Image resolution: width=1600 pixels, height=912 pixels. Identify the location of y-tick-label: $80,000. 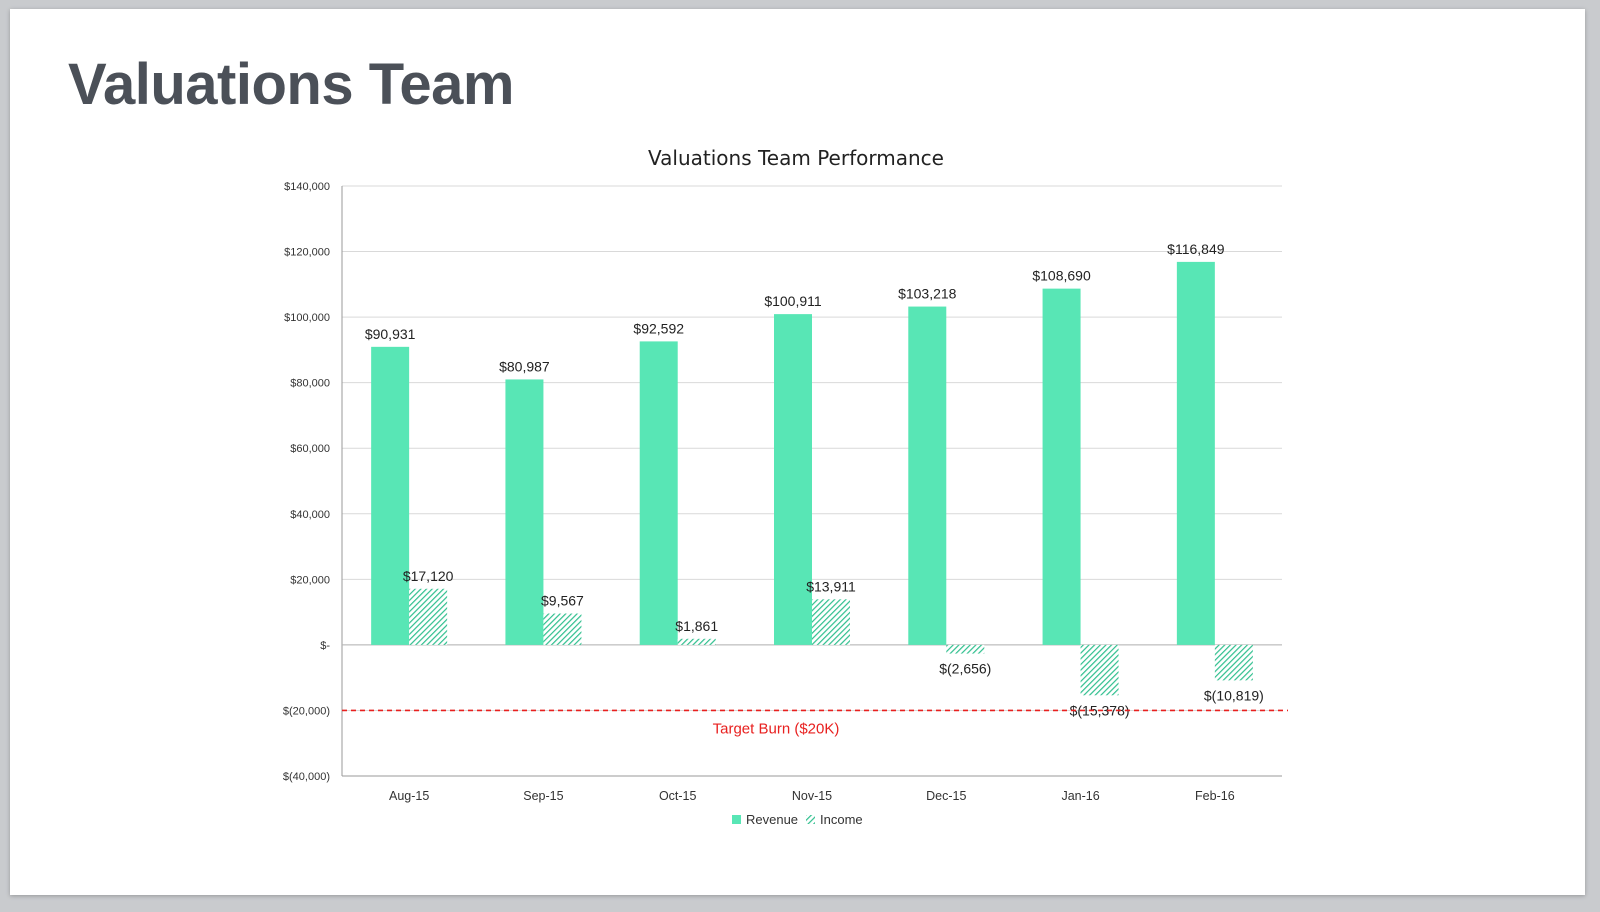
(310, 384).